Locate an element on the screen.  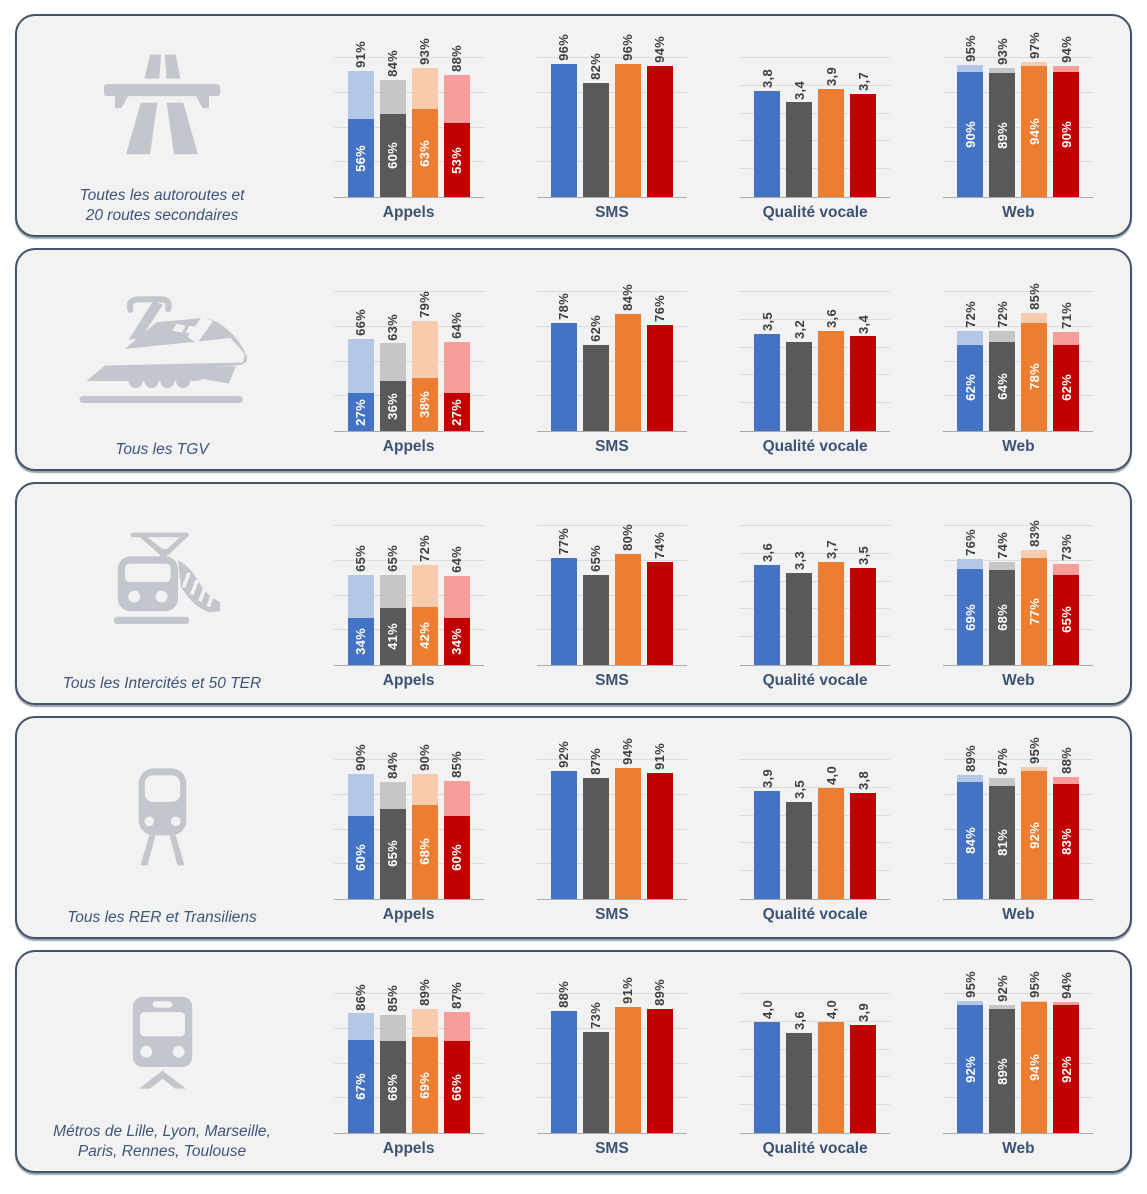
bar-inner-segment: 60% is located at coordinates (456, 857).